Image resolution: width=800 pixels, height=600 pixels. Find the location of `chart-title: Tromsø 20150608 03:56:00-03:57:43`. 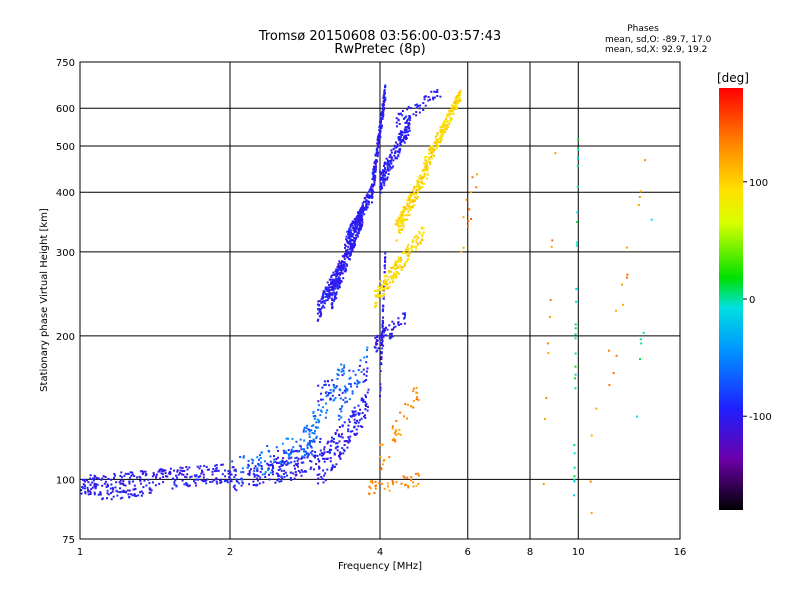

chart-title: Tromsø 20150608 03:56:00-03:57:43 is located at coordinates (379, 36).